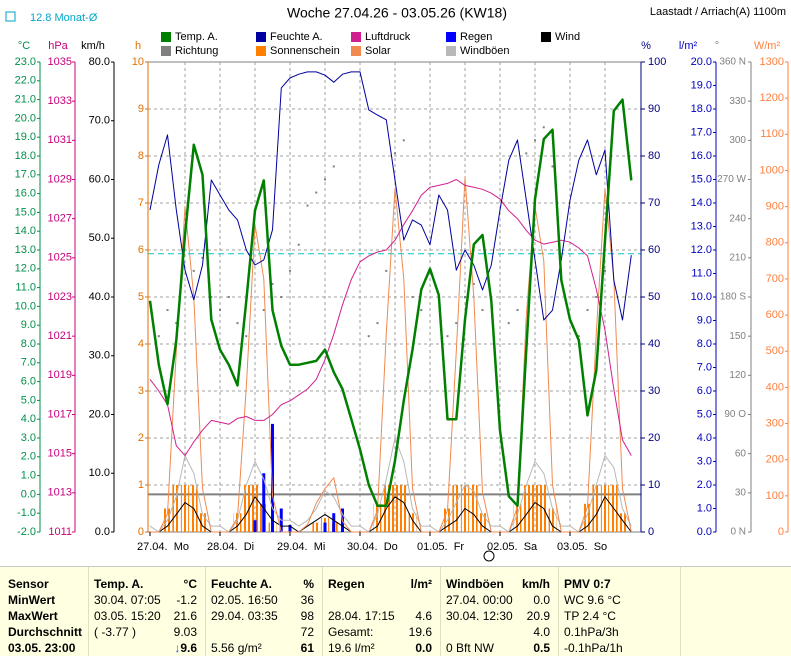  Describe the element at coordinates (119, 584) in the screenshot. I see `cell-text: Temp. A.` at that location.